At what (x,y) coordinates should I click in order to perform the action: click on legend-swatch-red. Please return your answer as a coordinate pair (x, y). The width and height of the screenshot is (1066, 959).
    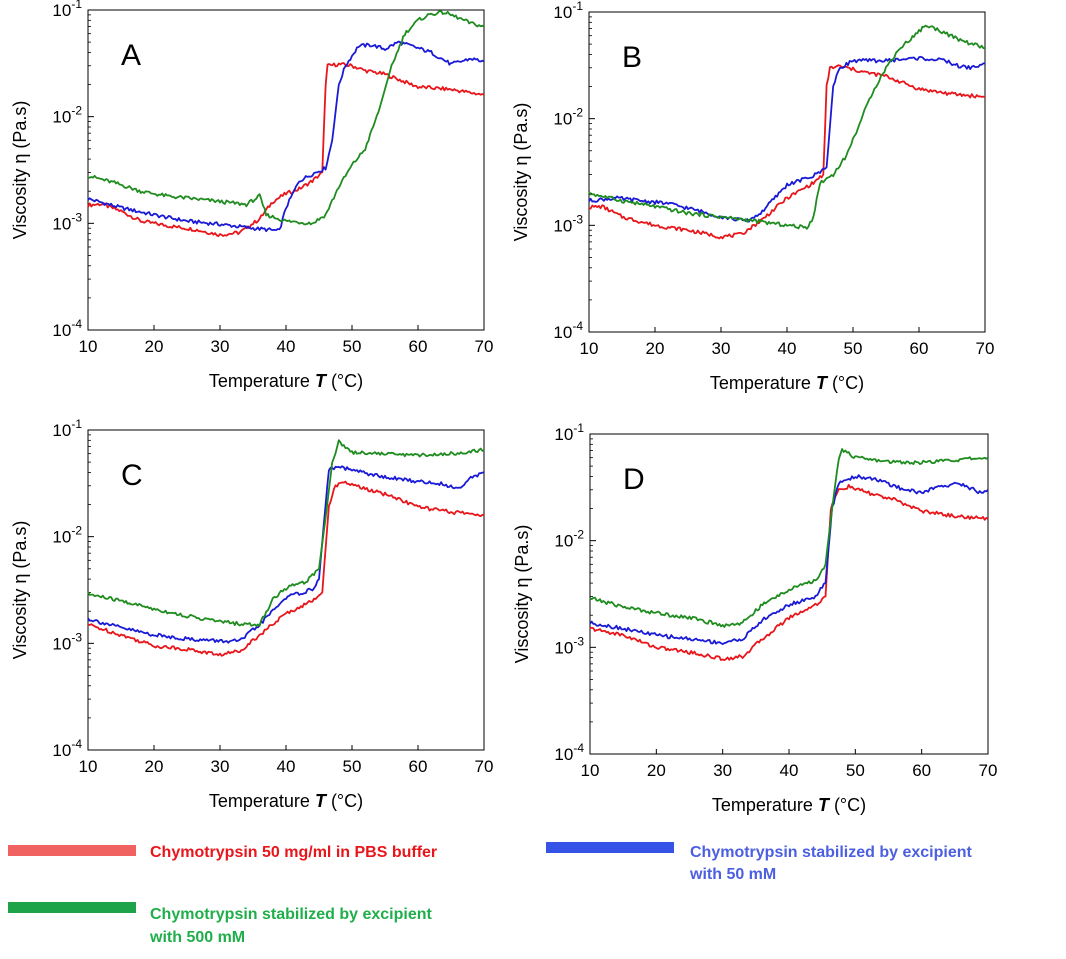
    Looking at the image, I should click on (72, 850).